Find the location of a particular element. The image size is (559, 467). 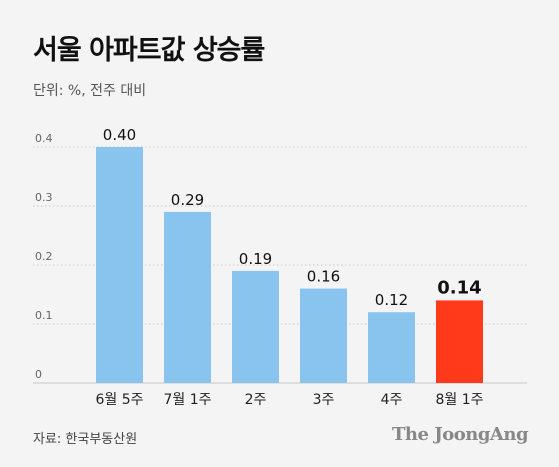

category-label-1: 7월 1주 is located at coordinates (187, 400).